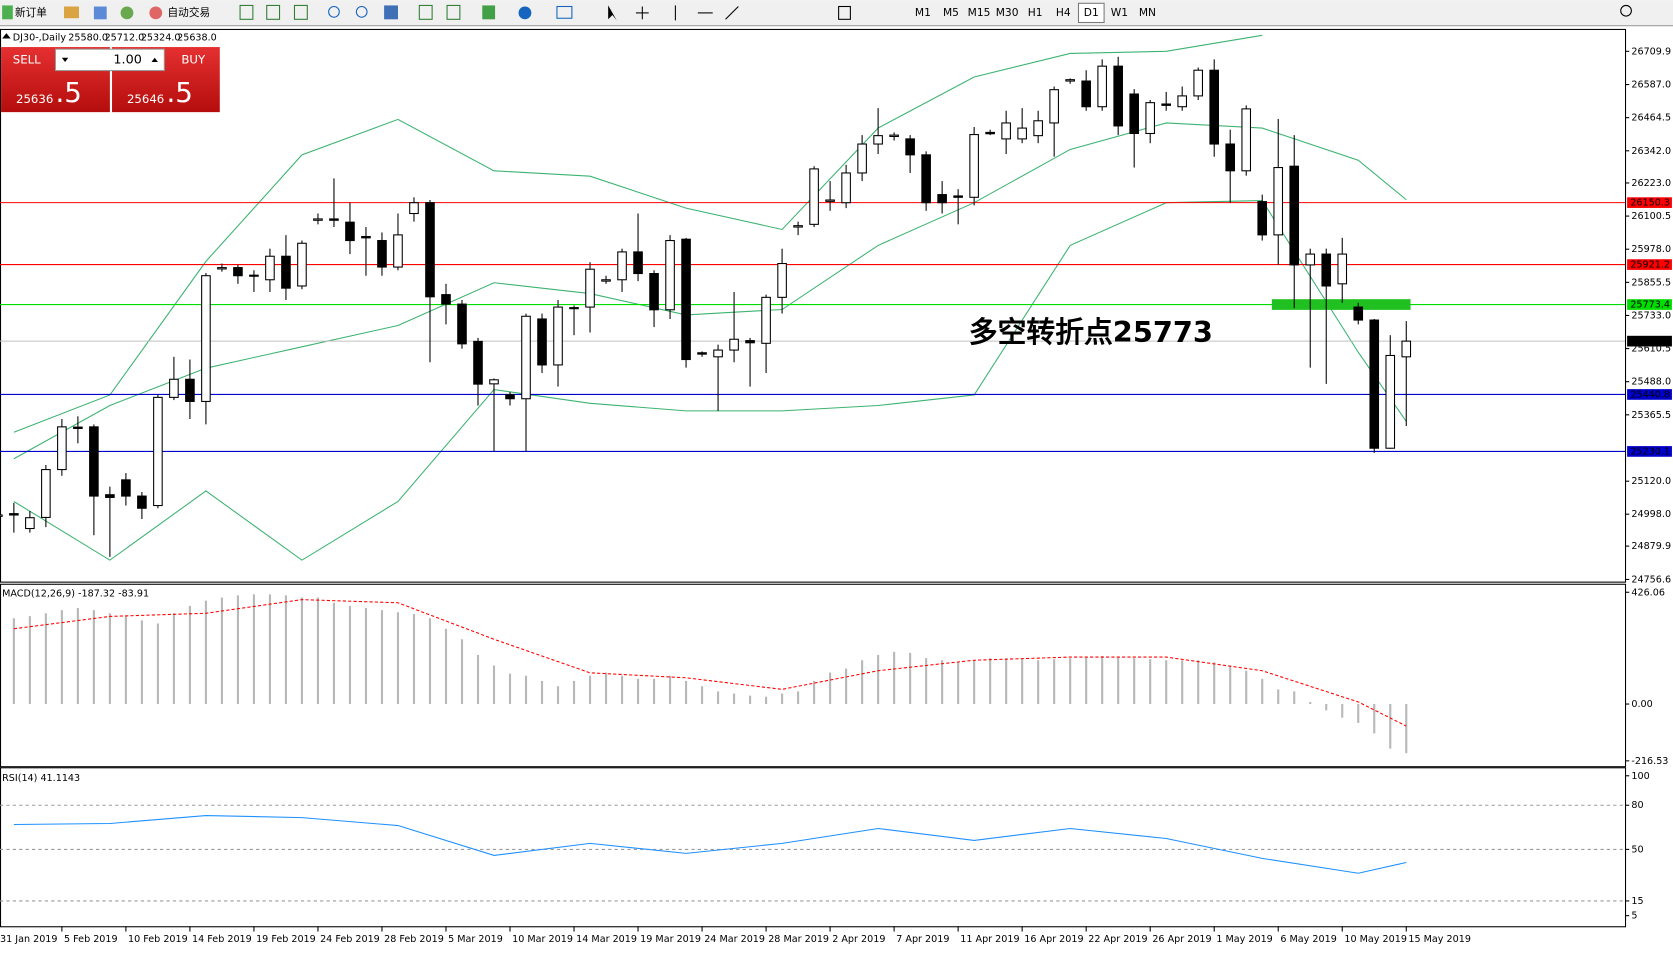  What do you see at coordinates (189, 12) in the screenshot?
I see `auto-trading-button: 自动交易` at bounding box center [189, 12].